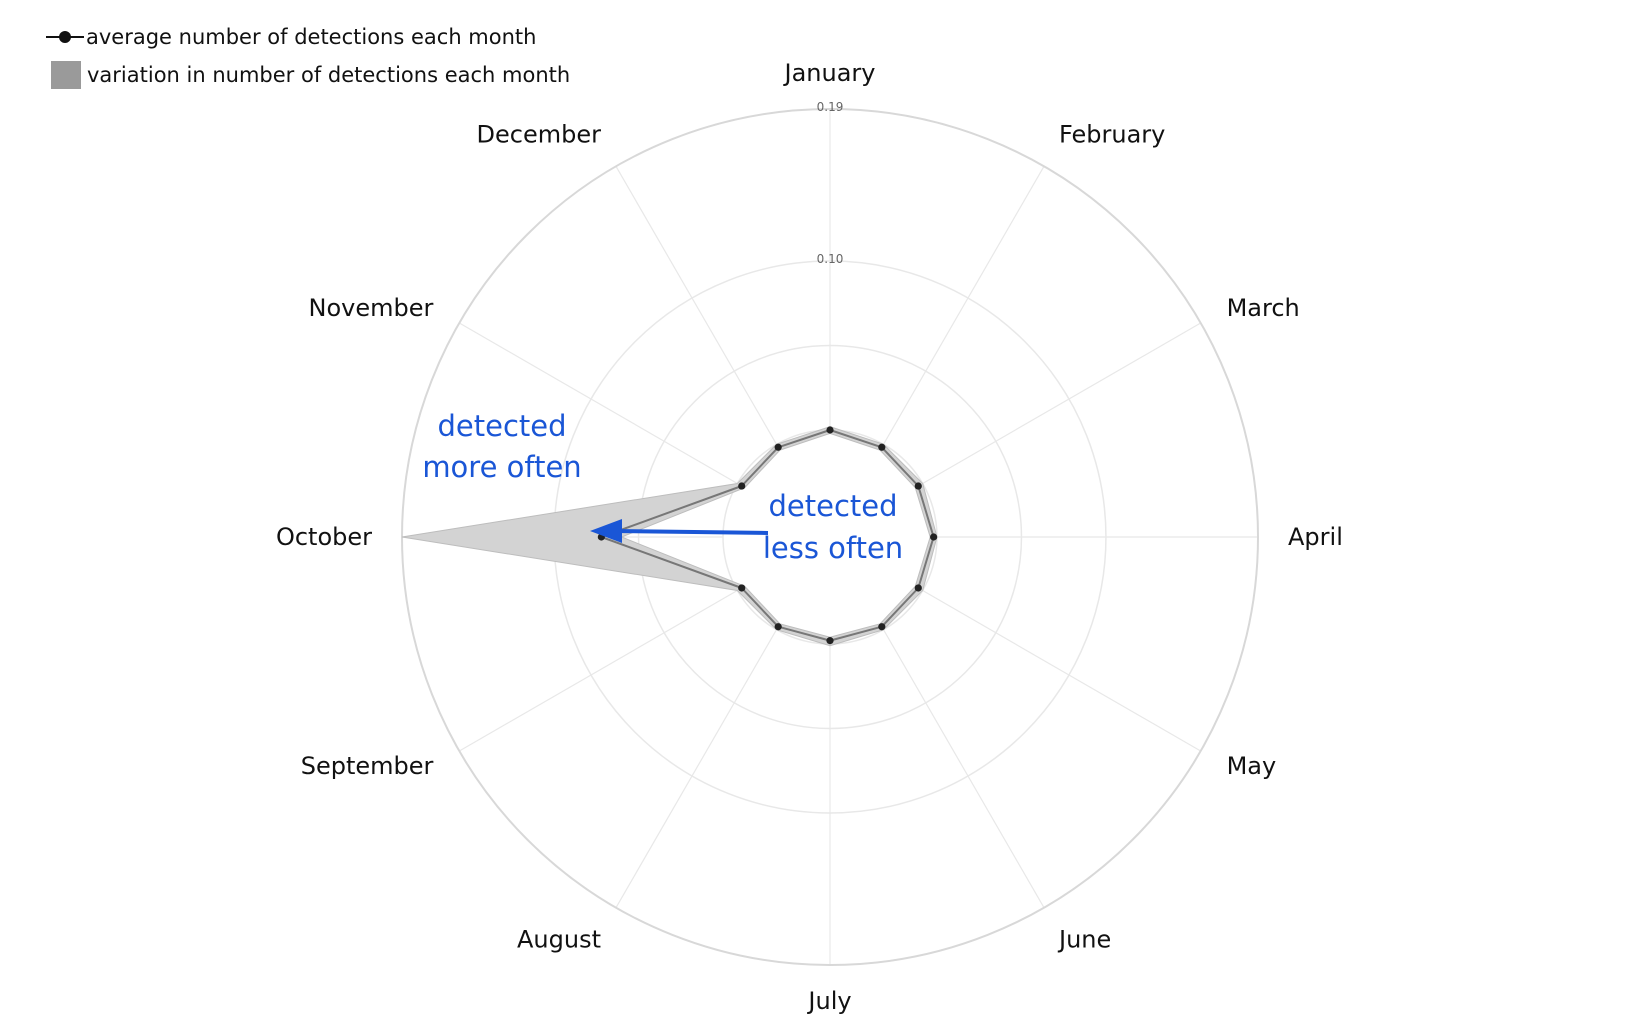  Describe the element at coordinates (598, 670) in the screenshot. I see `spoke-september` at that location.